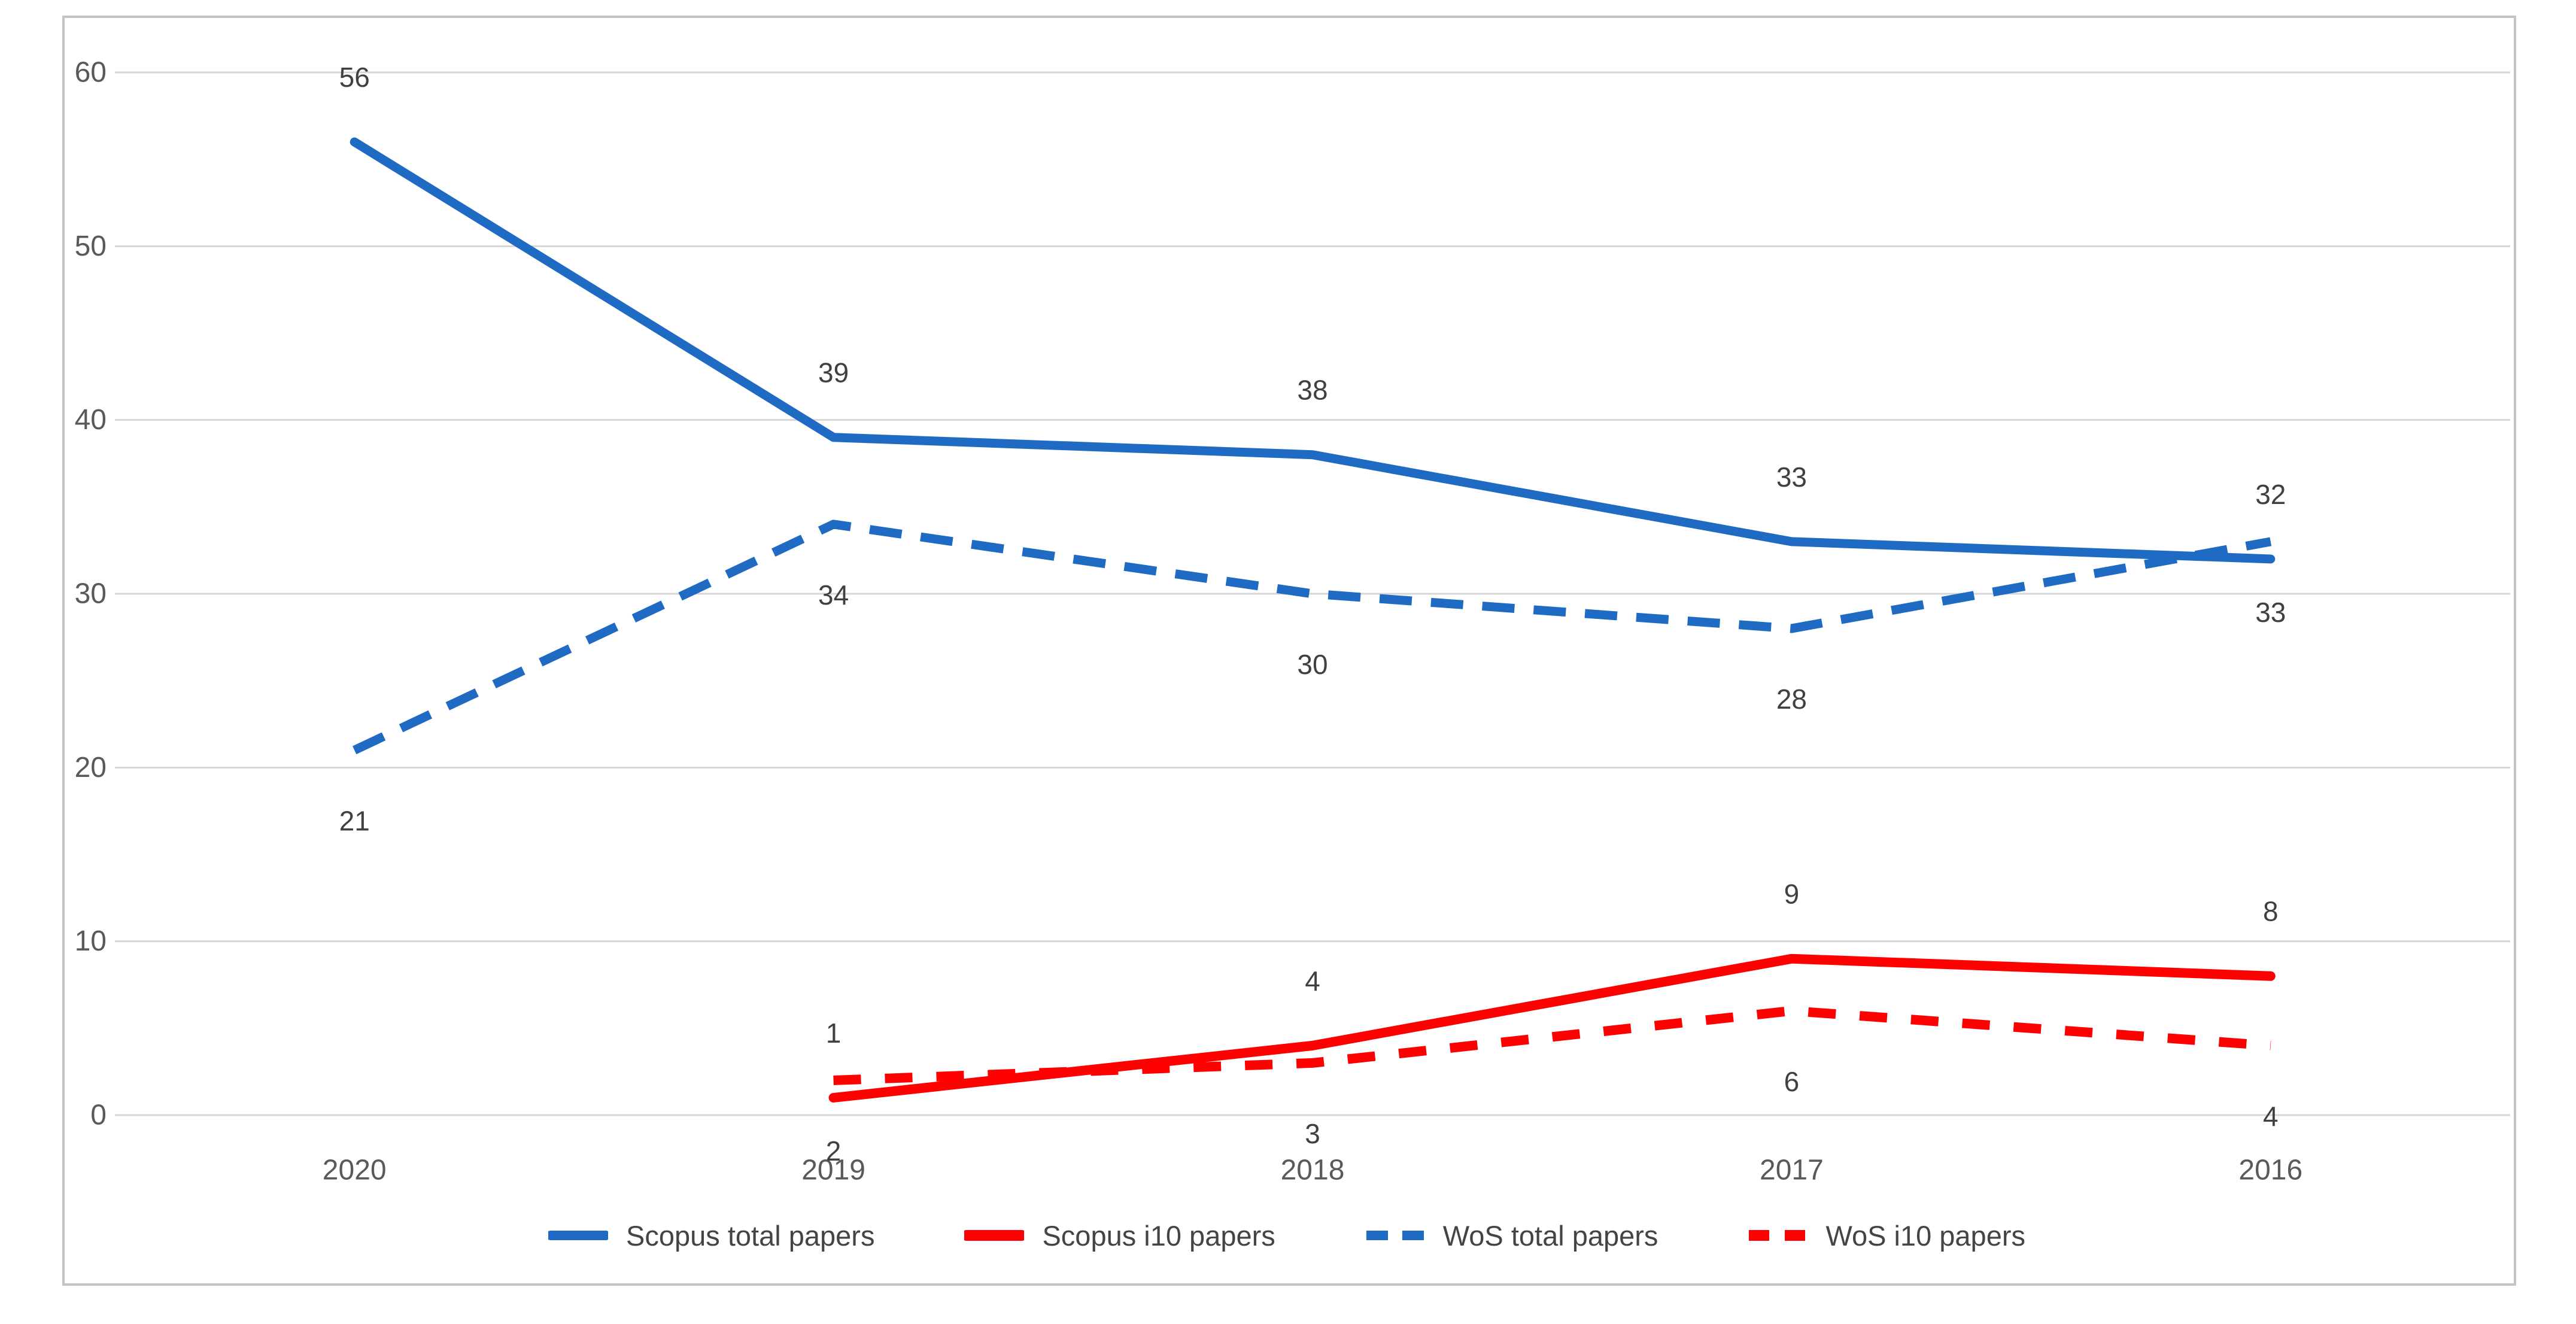 The width and height of the screenshot is (2576, 1324). I want to click on y-tick-label: 0, so click(98, 1115).